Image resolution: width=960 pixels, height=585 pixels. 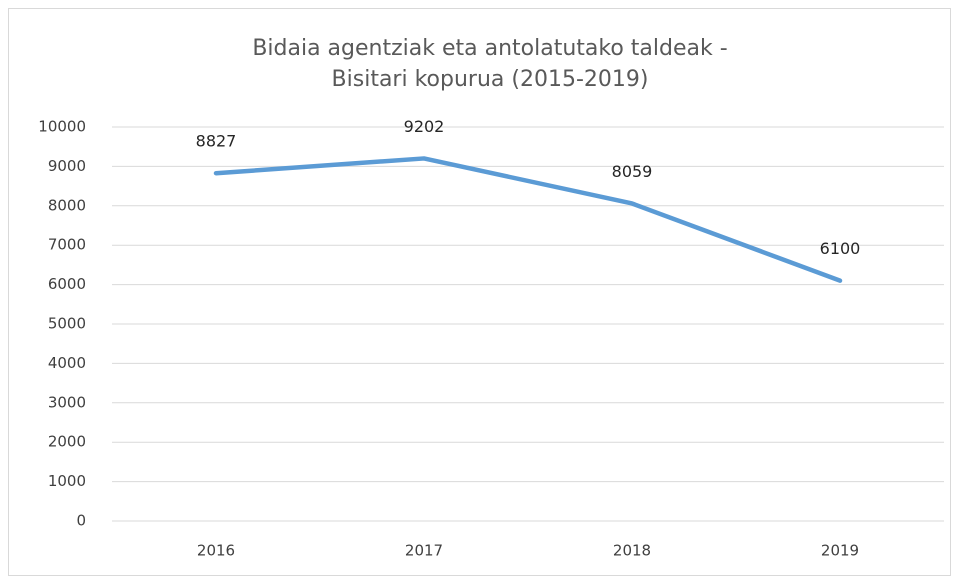 I want to click on y-tick-label: 4000, so click(x=67, y=363).